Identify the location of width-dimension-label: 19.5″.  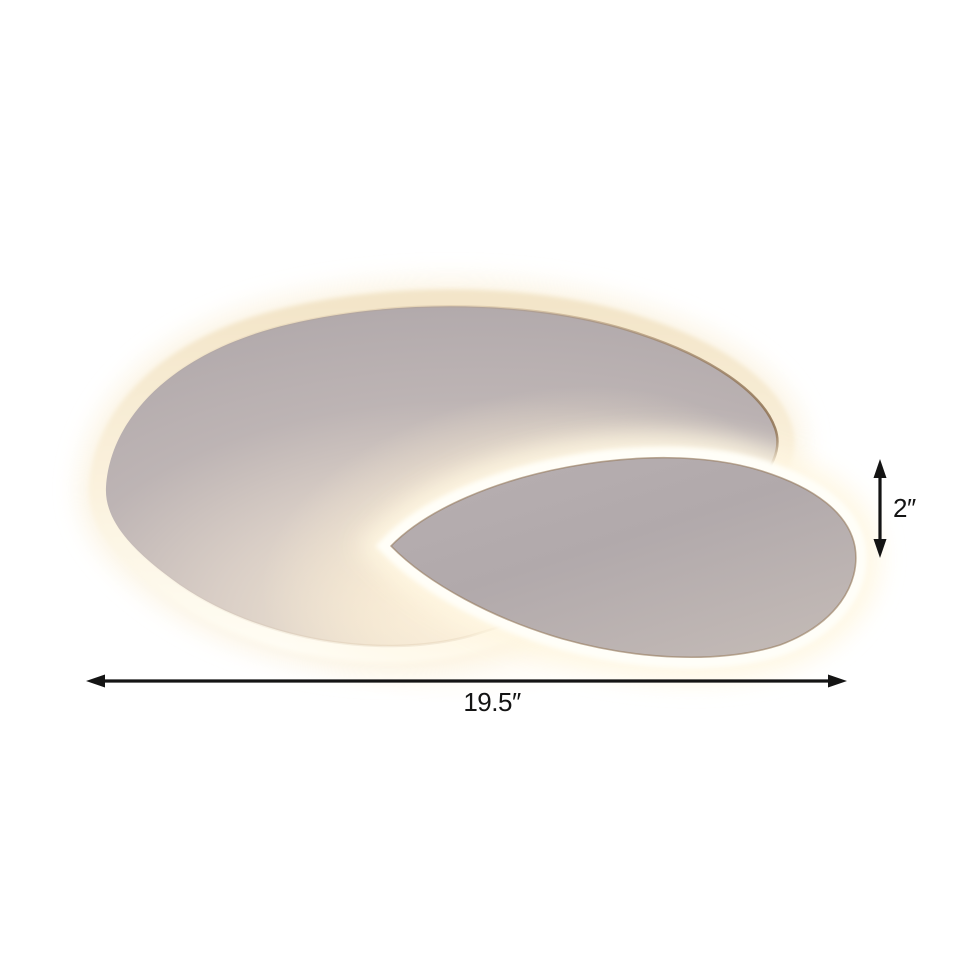
(492, 702).